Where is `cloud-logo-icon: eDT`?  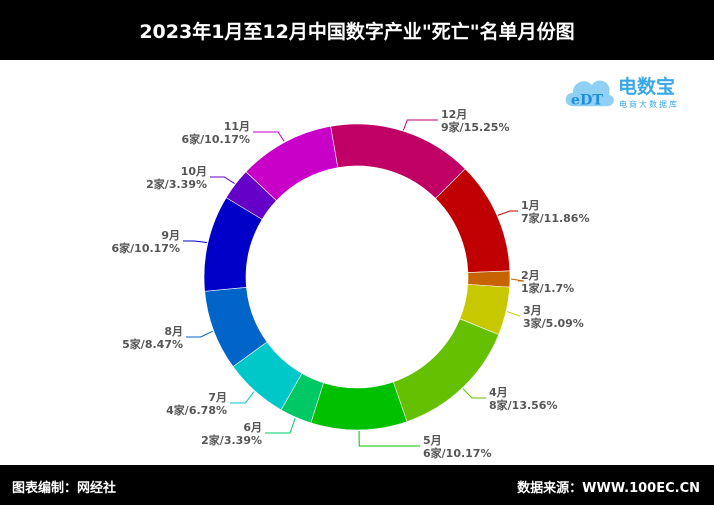
cloud-logo-icon: eDT is located at coordinates (589, 94).